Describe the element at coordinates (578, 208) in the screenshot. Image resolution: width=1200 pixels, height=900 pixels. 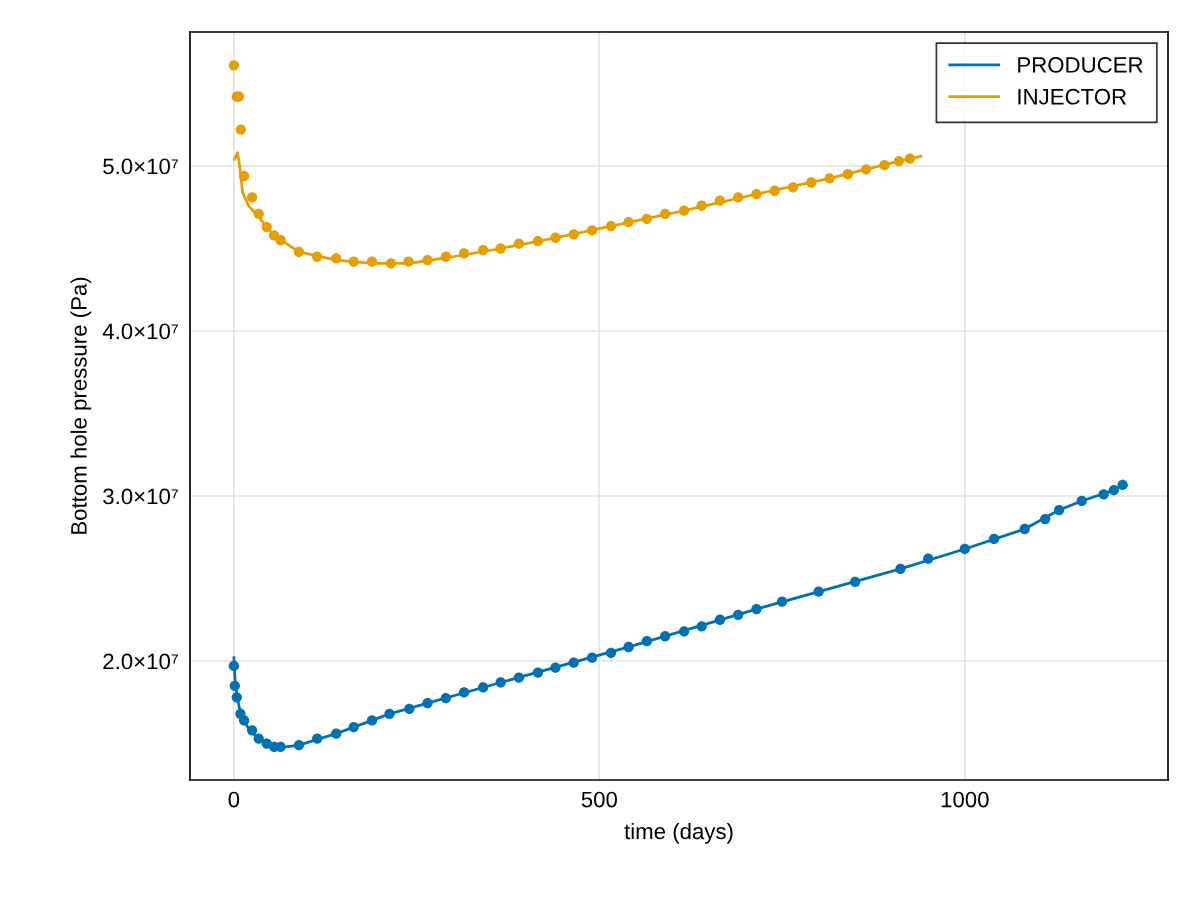
I see `line-series` at that location.